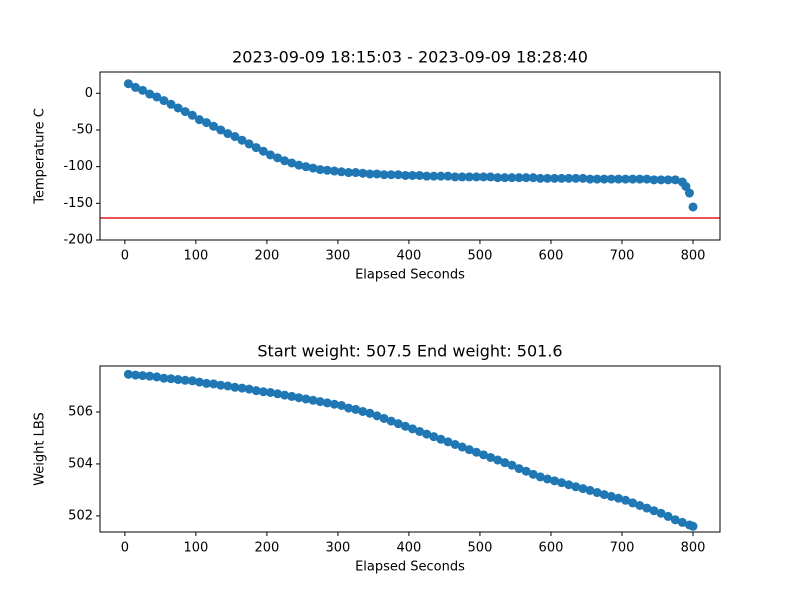  What do you see at coordinates (80, 463) in the screenshot?
I see `y-tick-label: 504` at bounding box center [80, 463].